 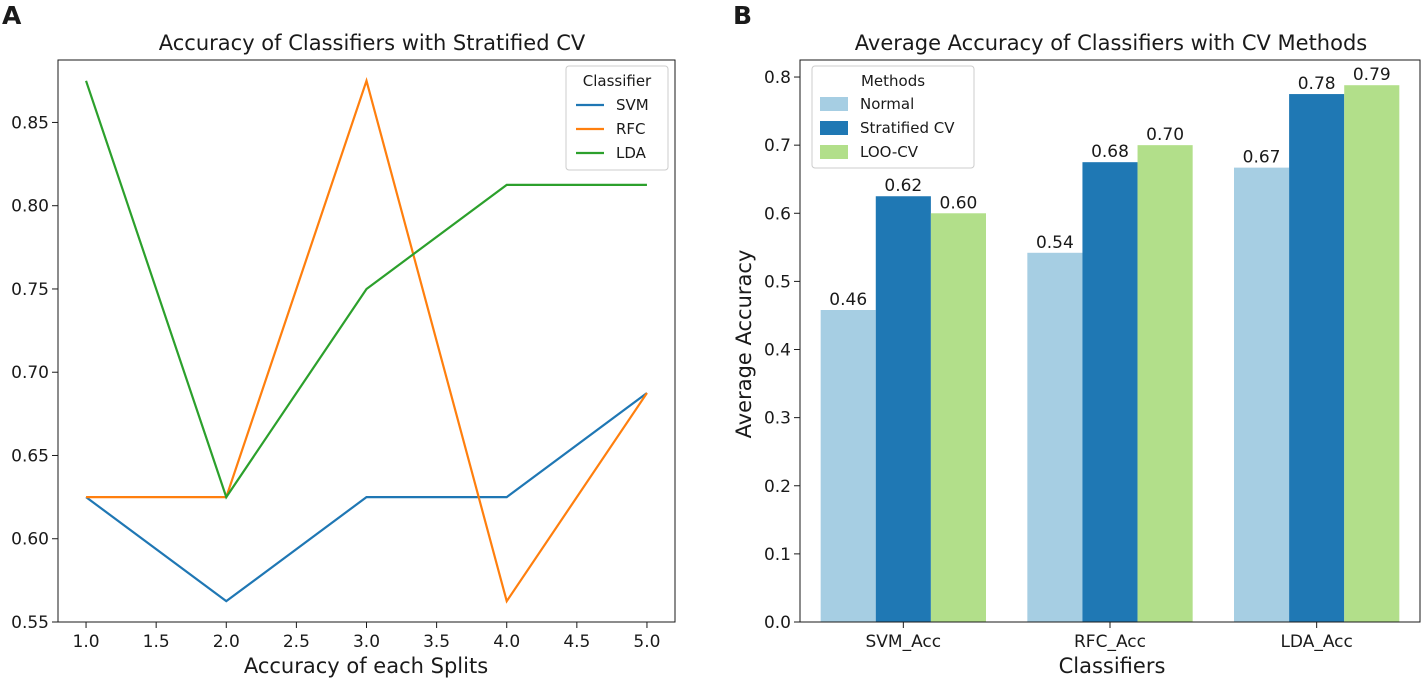 I want to click on bar-value-label: 0.79, so click(x=1372, y=75).